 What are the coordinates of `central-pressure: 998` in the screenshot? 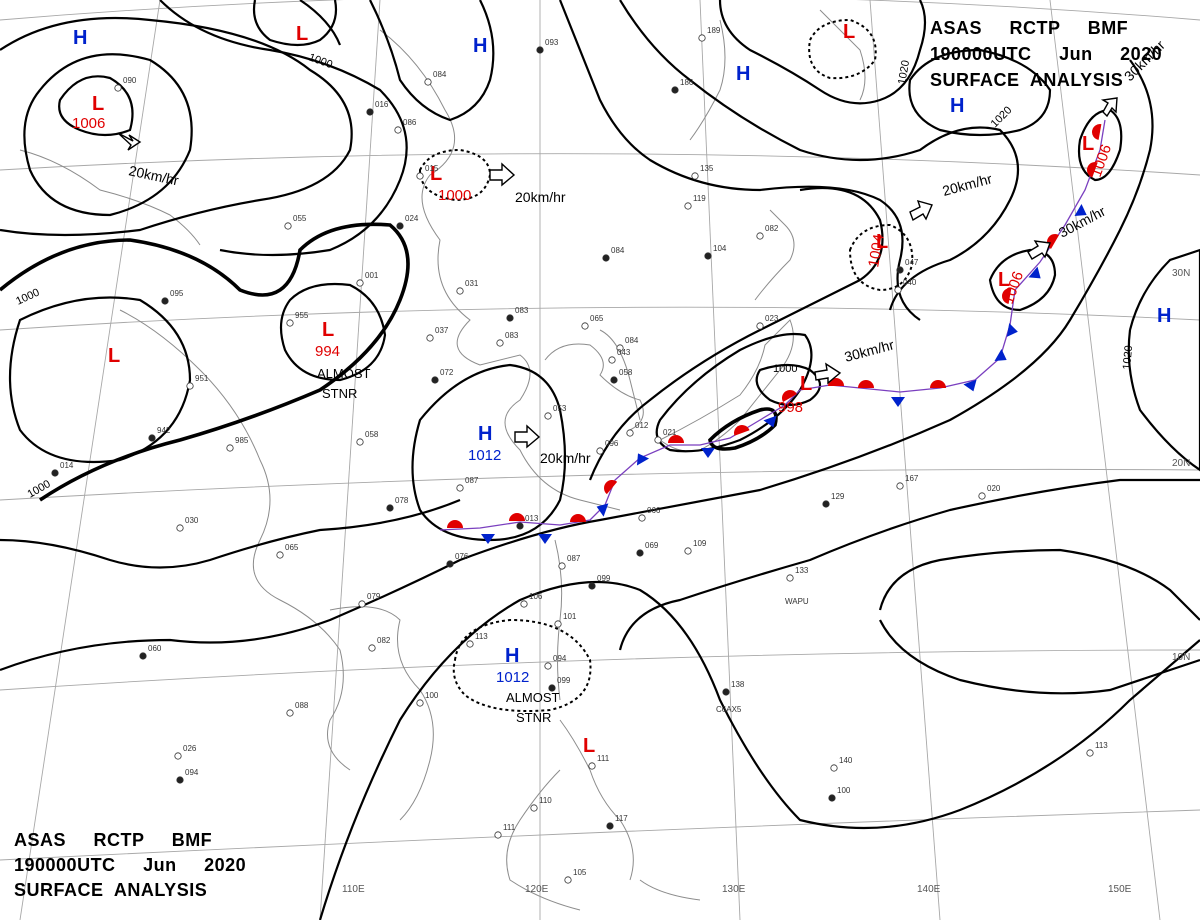 It's located at (790, 407).